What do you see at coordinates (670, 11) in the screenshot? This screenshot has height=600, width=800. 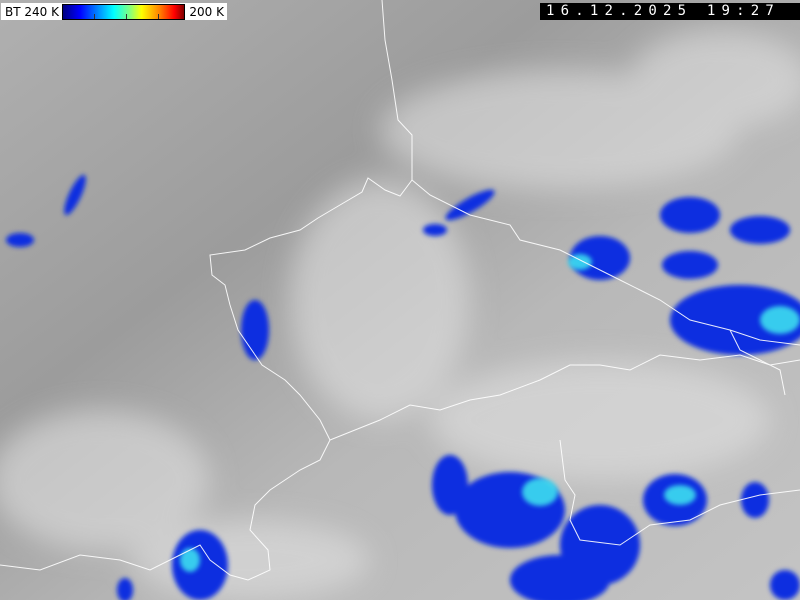 I see `timestamp: 16.12.2025 19:27` at bounding box center [670, 11].